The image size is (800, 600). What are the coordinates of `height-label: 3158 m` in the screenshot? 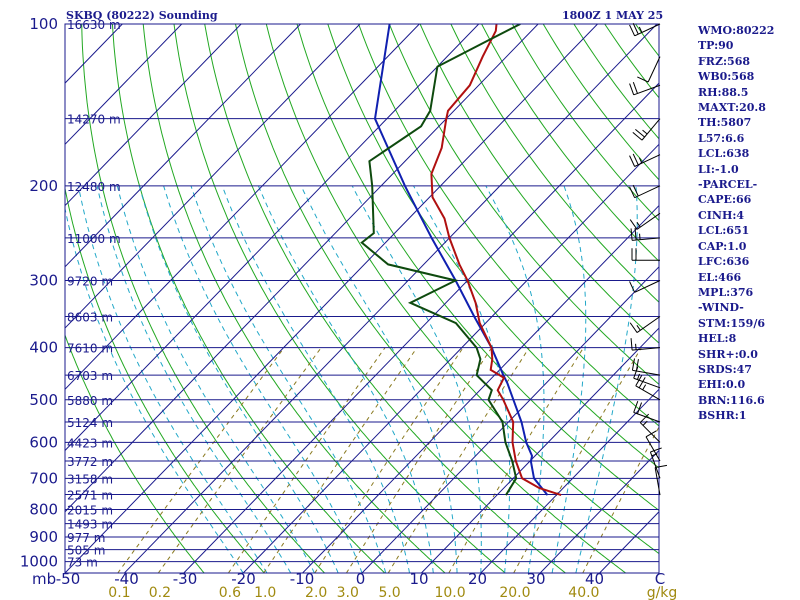 It's located at (90, 479).